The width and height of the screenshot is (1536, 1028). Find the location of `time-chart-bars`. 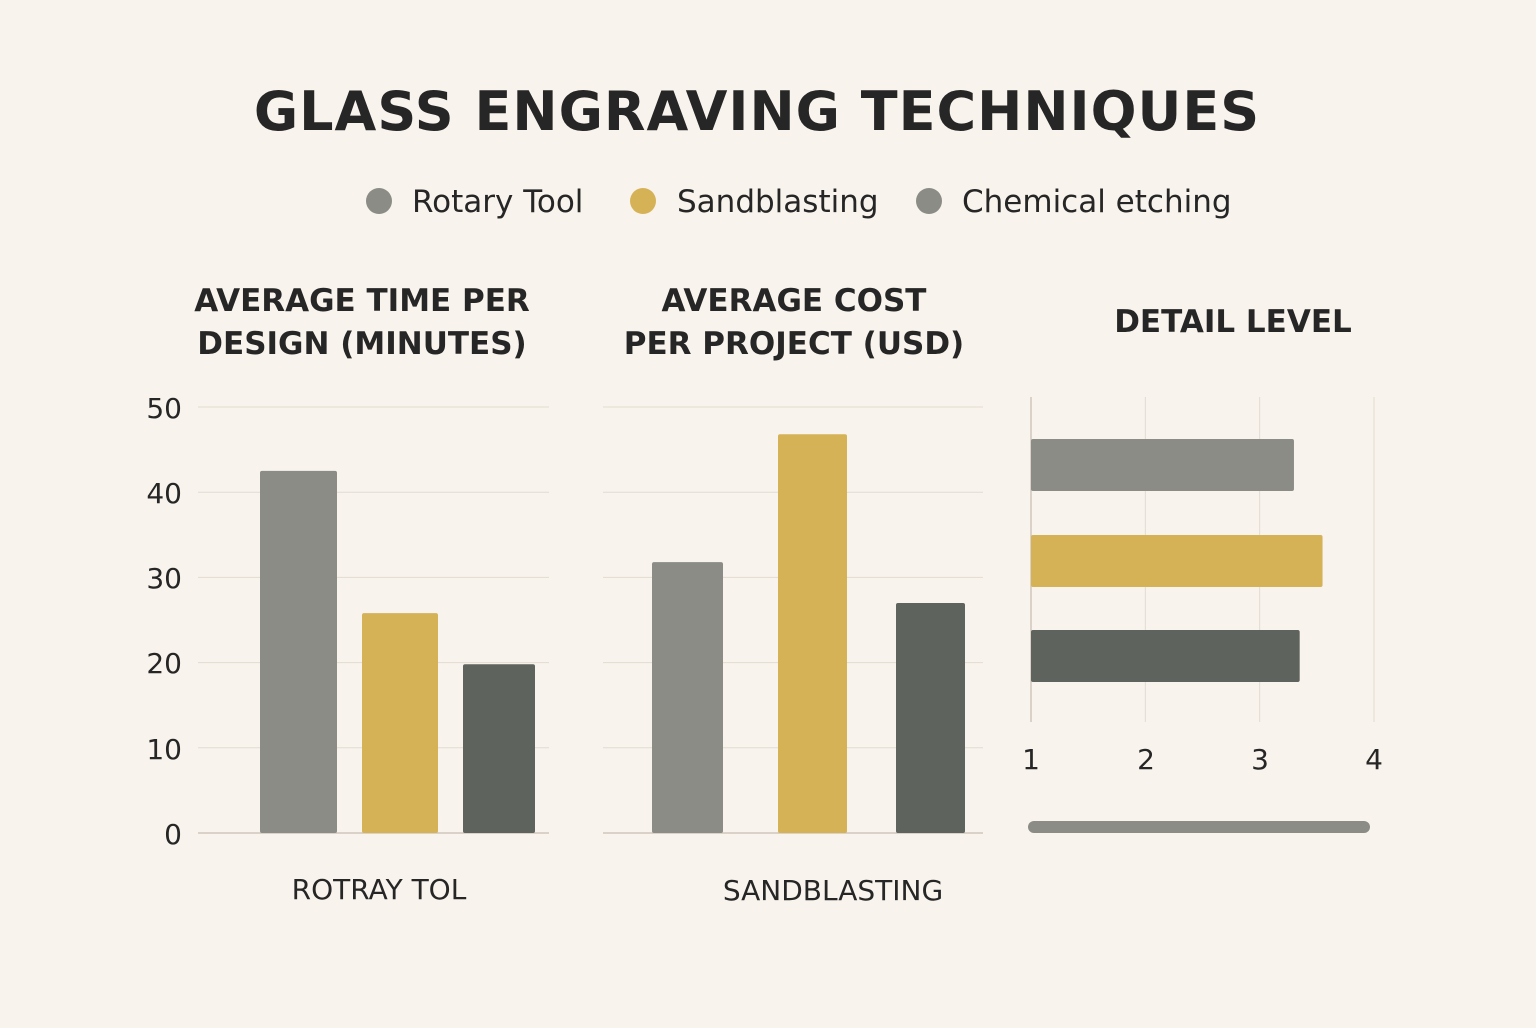

time-chart-bars is located at coordinates (397, 651).